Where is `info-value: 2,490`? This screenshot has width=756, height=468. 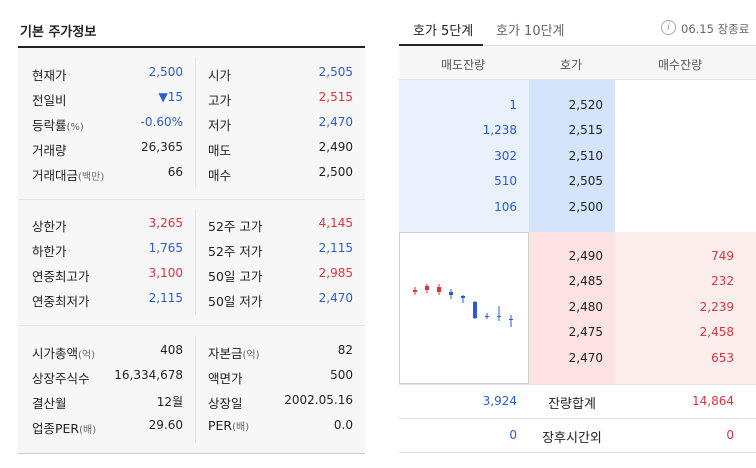
info-value: 2,490 is located at coordinates (335, 147).